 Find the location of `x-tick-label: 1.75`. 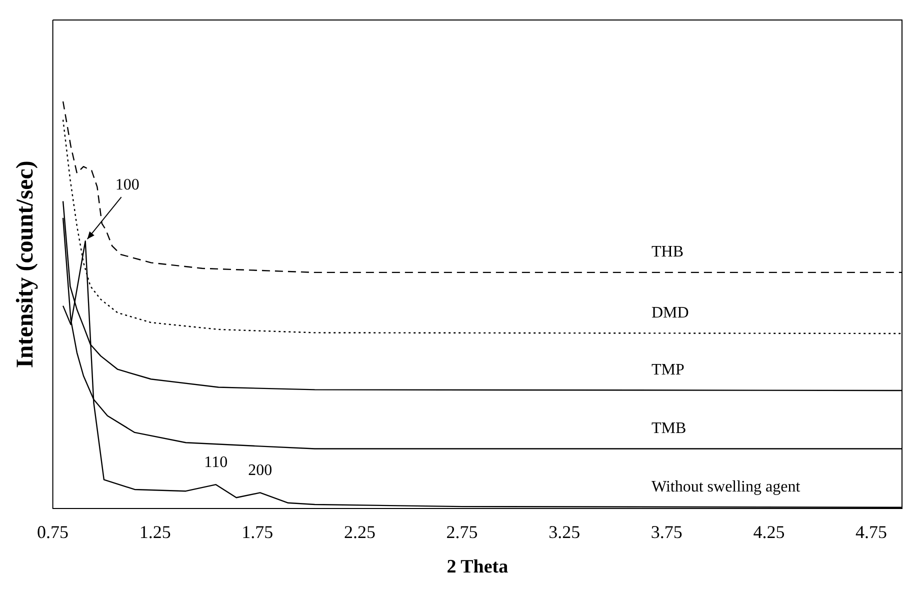

x-tick-label: 1.75 is located at coordinates (258, 532).